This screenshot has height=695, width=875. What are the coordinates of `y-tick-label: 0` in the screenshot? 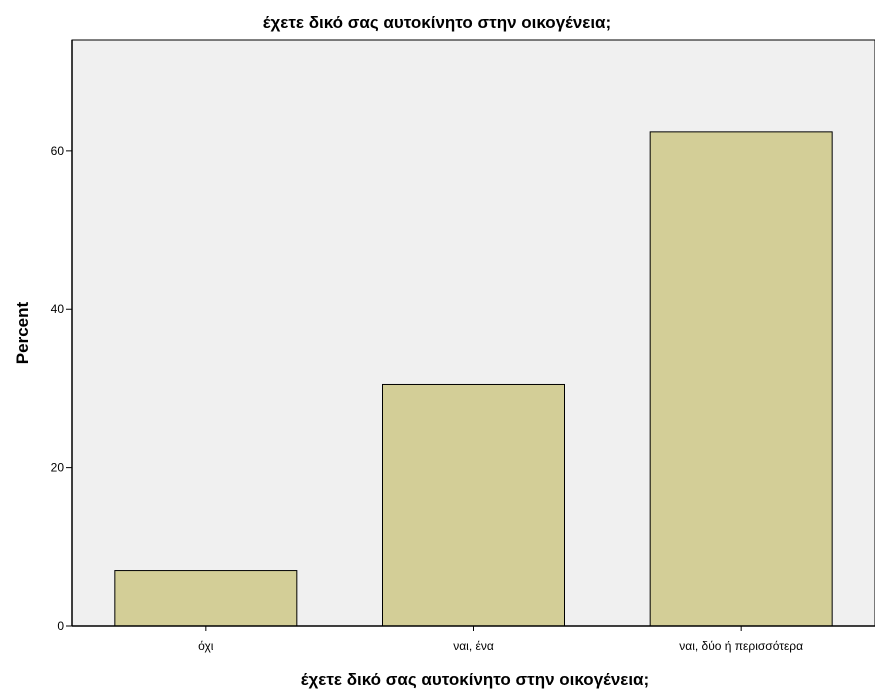 It's located at (60, 626).